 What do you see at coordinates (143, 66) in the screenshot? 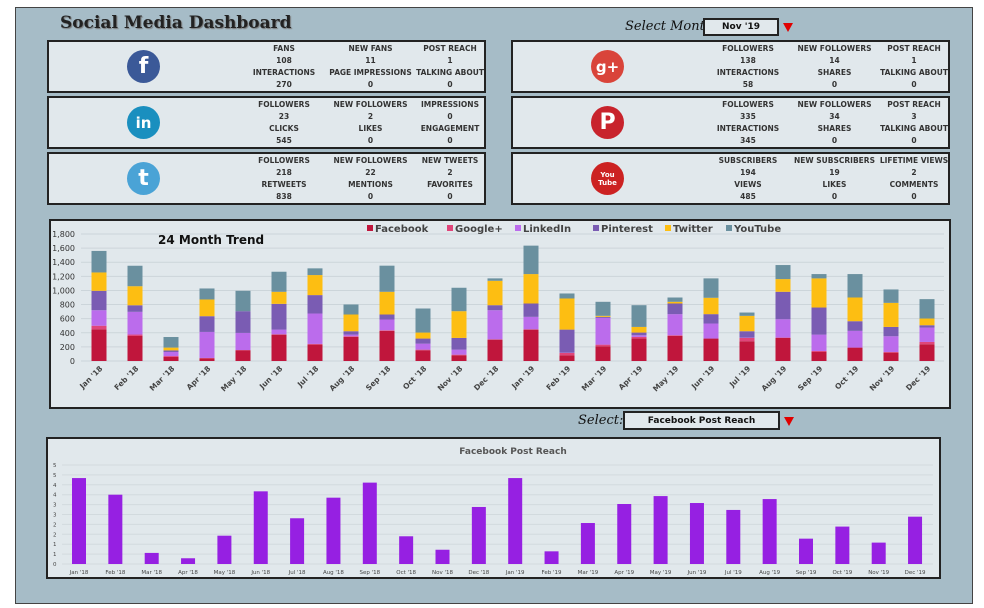
I see `facebook-icon: f` at bounding box center [143, 66].